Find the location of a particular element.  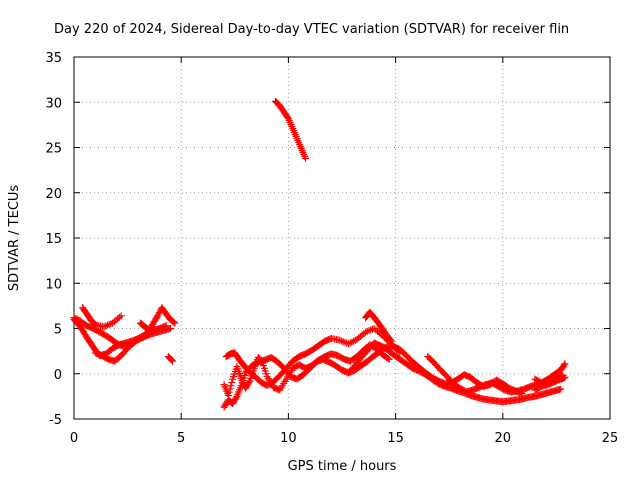

x-tick-label: 5 is located at coordinates (181, 438).